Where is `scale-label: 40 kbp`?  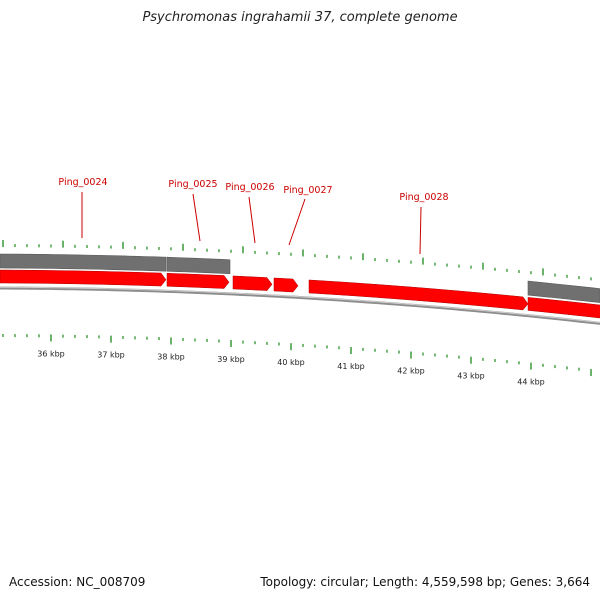 scale-label: 40 kbp is located at coordinates (291, 362).